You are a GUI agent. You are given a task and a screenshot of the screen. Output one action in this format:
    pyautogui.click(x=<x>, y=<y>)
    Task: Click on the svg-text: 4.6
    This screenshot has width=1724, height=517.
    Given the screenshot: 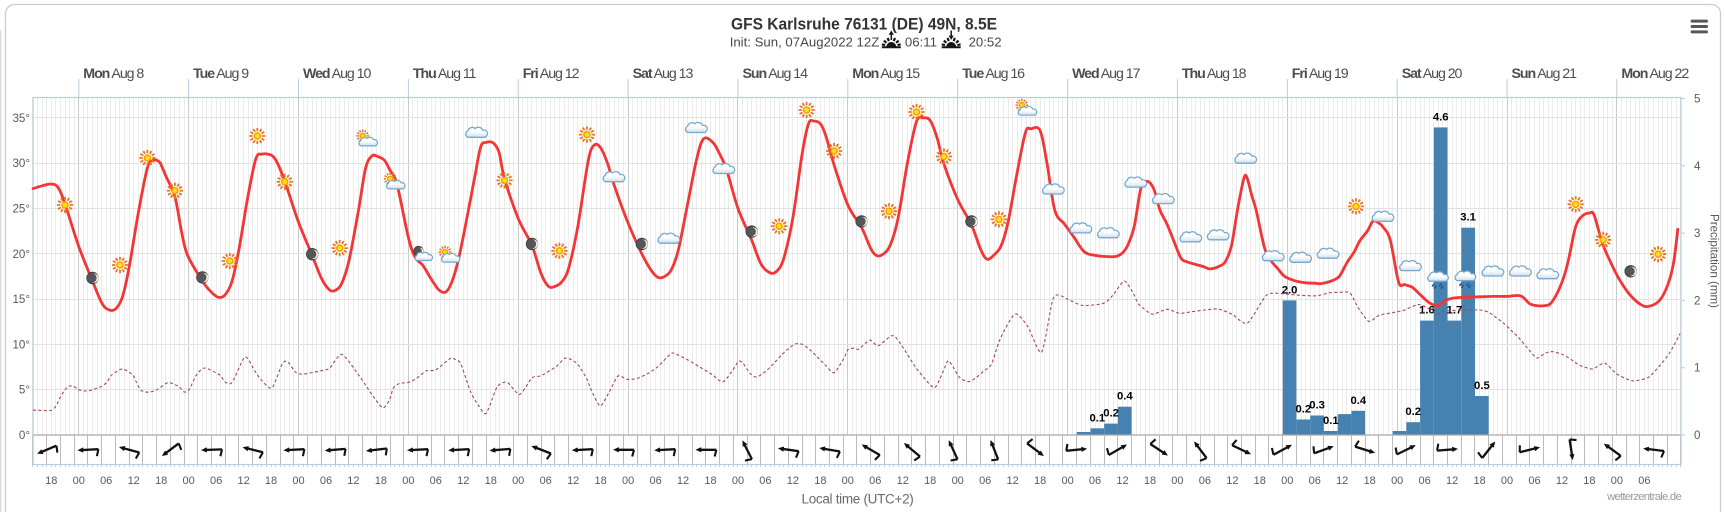 What is the action you would take?
    pyautogui.click(x=1441, y=117)
    